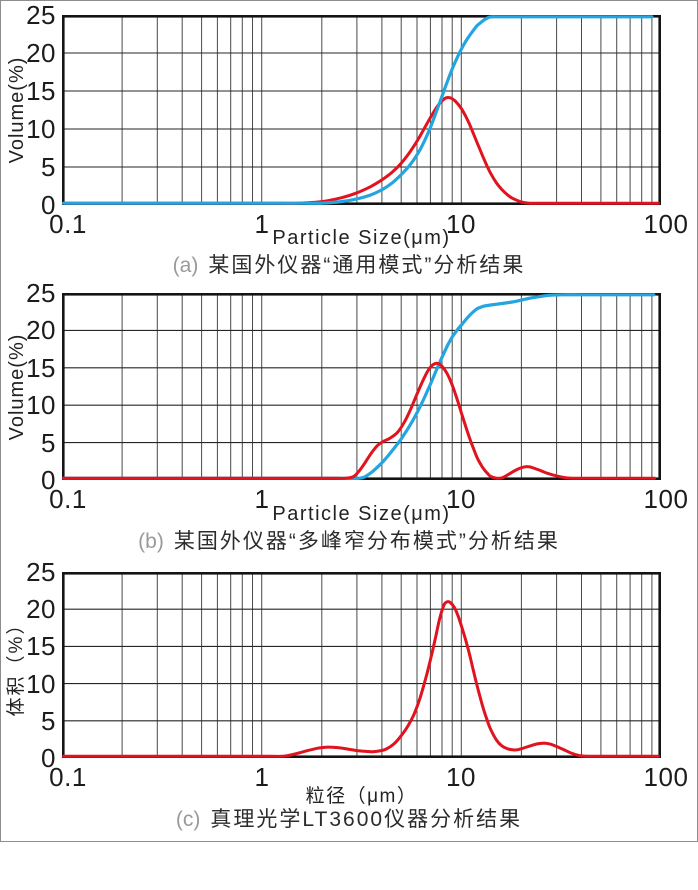 Image resolution: width=698 pixels, height=890 pixels. I want to click on chart-caption: (a) 某国外仪器“通用模式”分析结果, so click(349, 264).